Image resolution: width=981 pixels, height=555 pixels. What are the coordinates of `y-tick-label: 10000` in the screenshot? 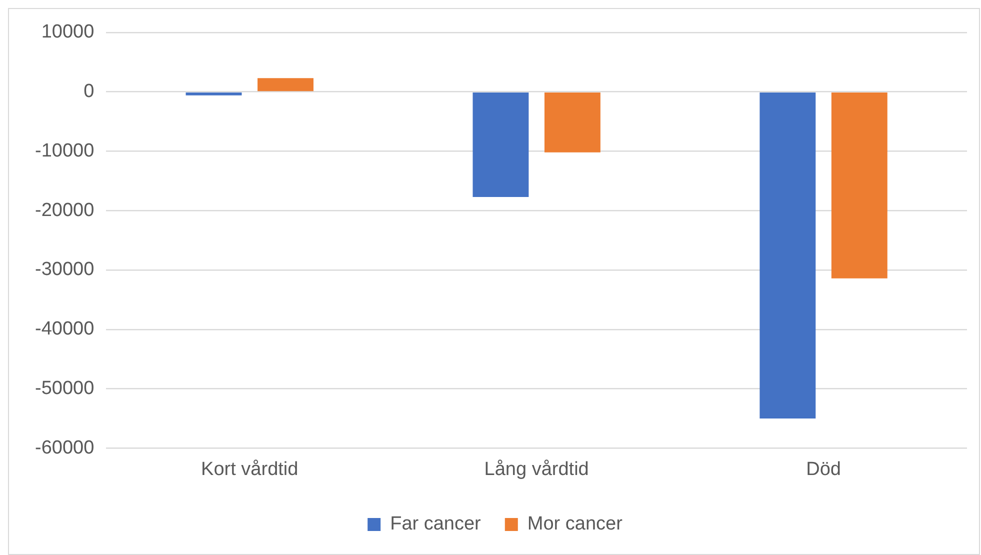 It's located at (67, 32).